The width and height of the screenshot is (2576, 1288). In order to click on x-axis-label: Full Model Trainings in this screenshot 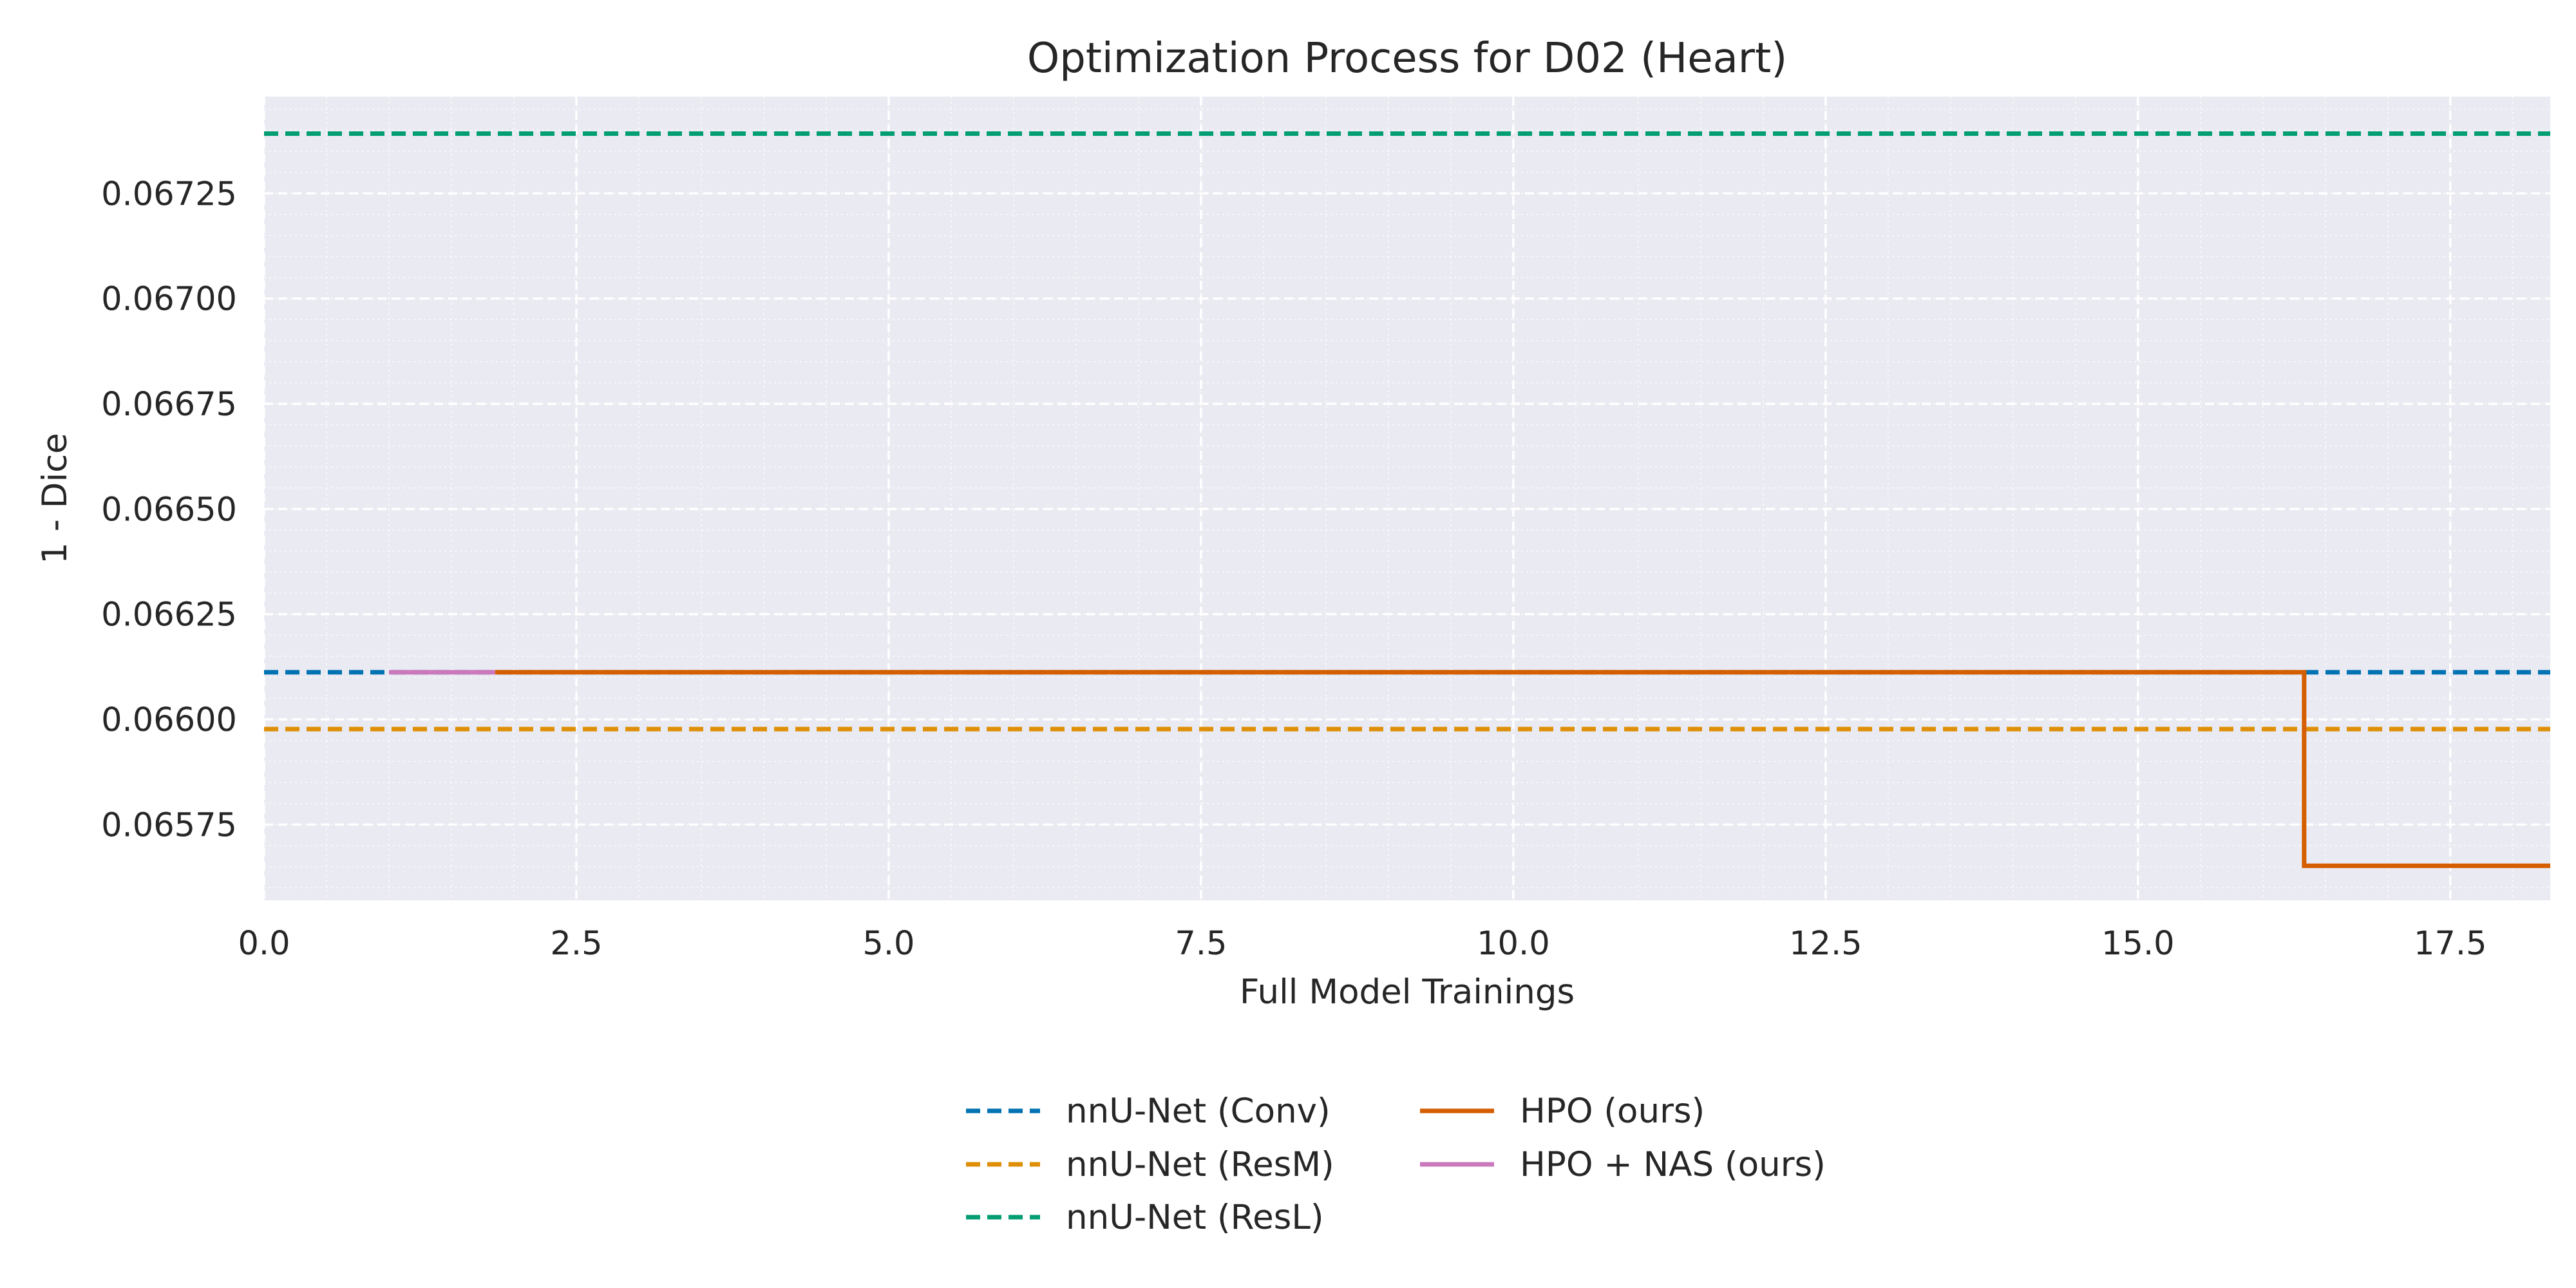, I will do `click(1407, 992)`.